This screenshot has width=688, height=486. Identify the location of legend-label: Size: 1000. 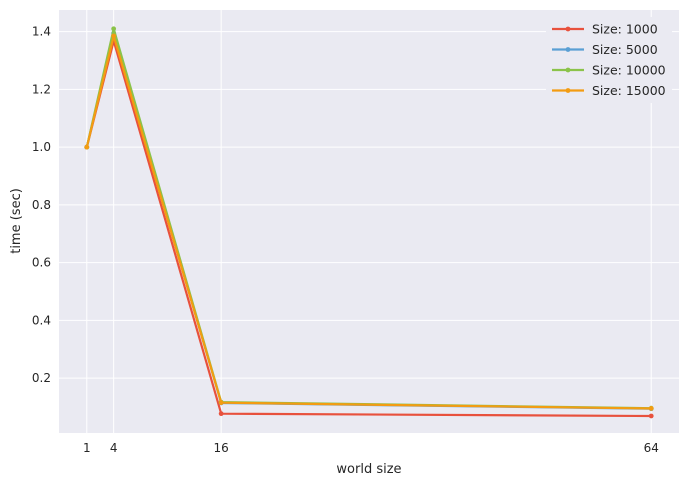
(625, 29).